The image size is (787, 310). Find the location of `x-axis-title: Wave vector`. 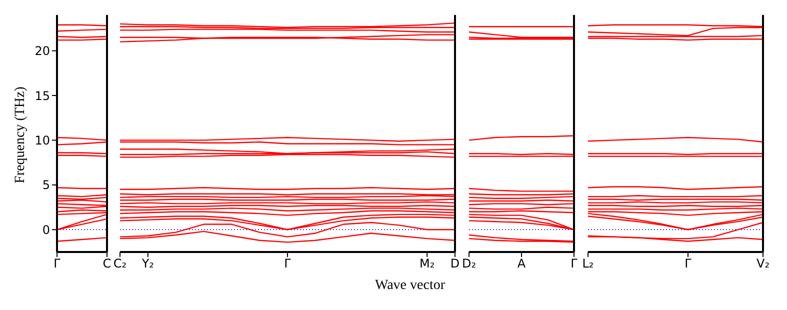

x-axis-title: Wave vector is located at coordinates (410, 286).